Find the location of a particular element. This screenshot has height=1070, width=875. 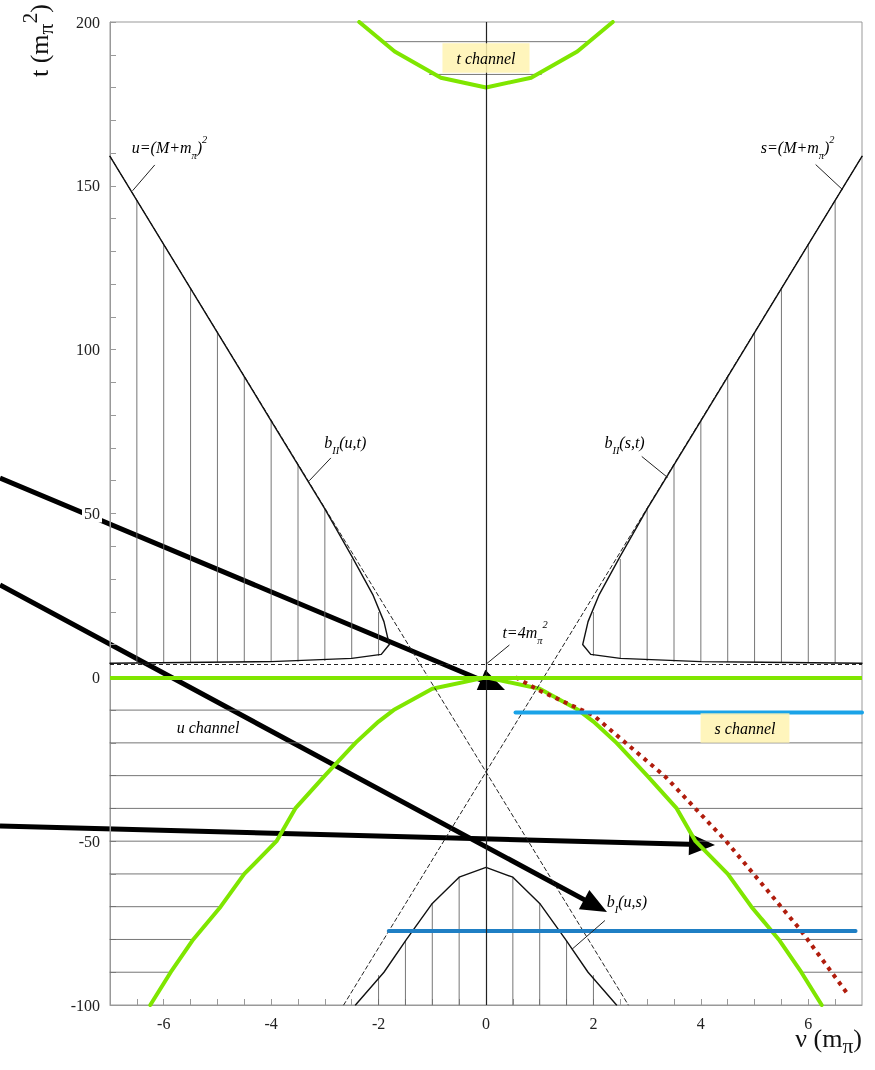

x-tick-label: -6 is located at coordinates (164, 1023).